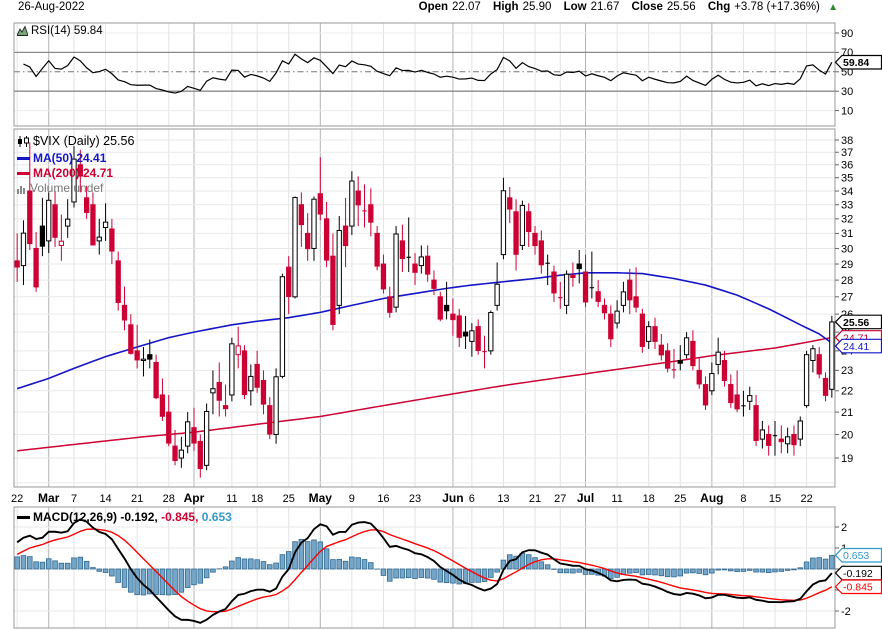  I want to click on macd-legend-name: MACD(12,26,9), so click(75, 517).